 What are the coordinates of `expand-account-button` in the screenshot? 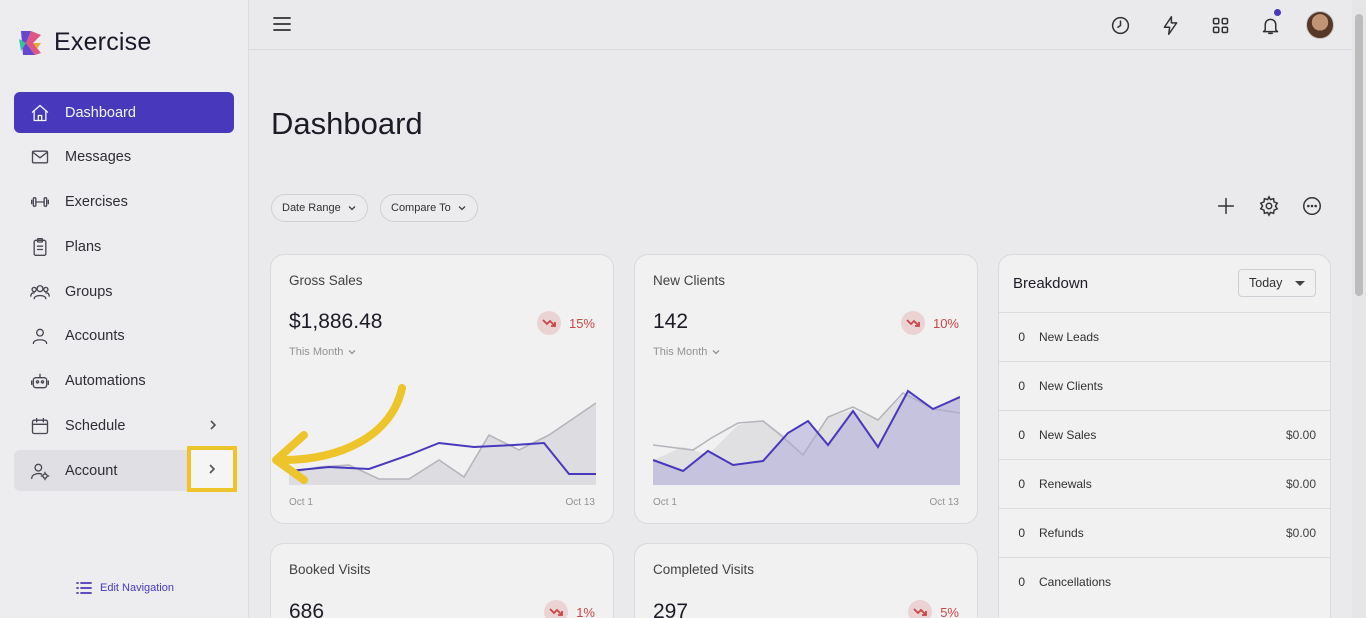 It's located at (212, 469).